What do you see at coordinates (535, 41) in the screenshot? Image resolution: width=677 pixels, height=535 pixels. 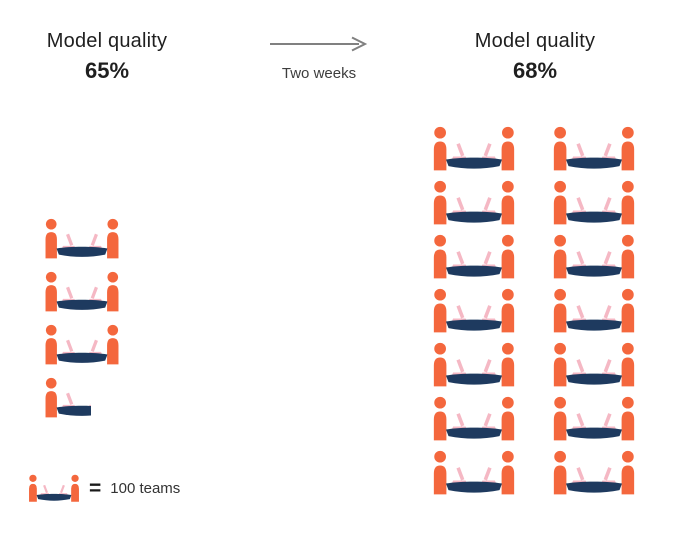 I see `right-panel-title: Model quality` at bounding box center [535, 41].